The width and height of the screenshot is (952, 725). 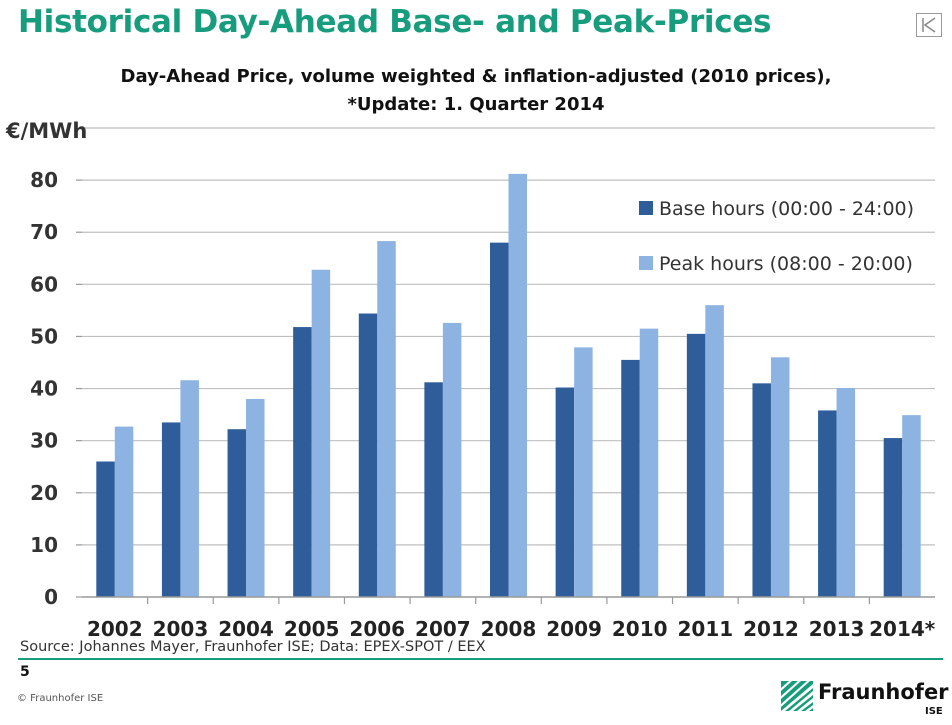 I want to click on footer-rule, so click(x=480, y=659).